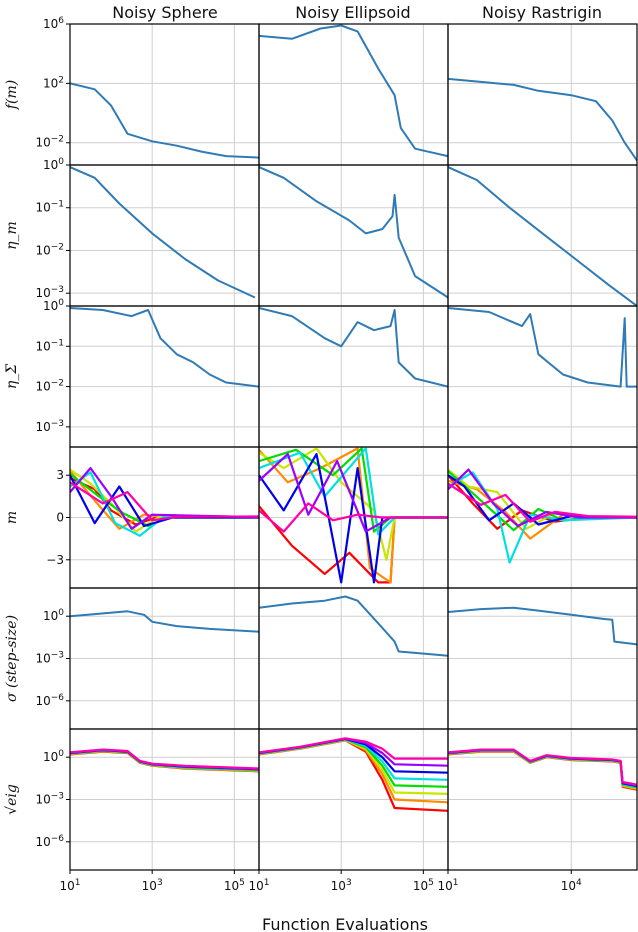 The image size is (638, 932). What do you see at coordinates (152, 885) in the screenshot?
I see `x-tick-label: 10³` at bounding box center [152, 885].